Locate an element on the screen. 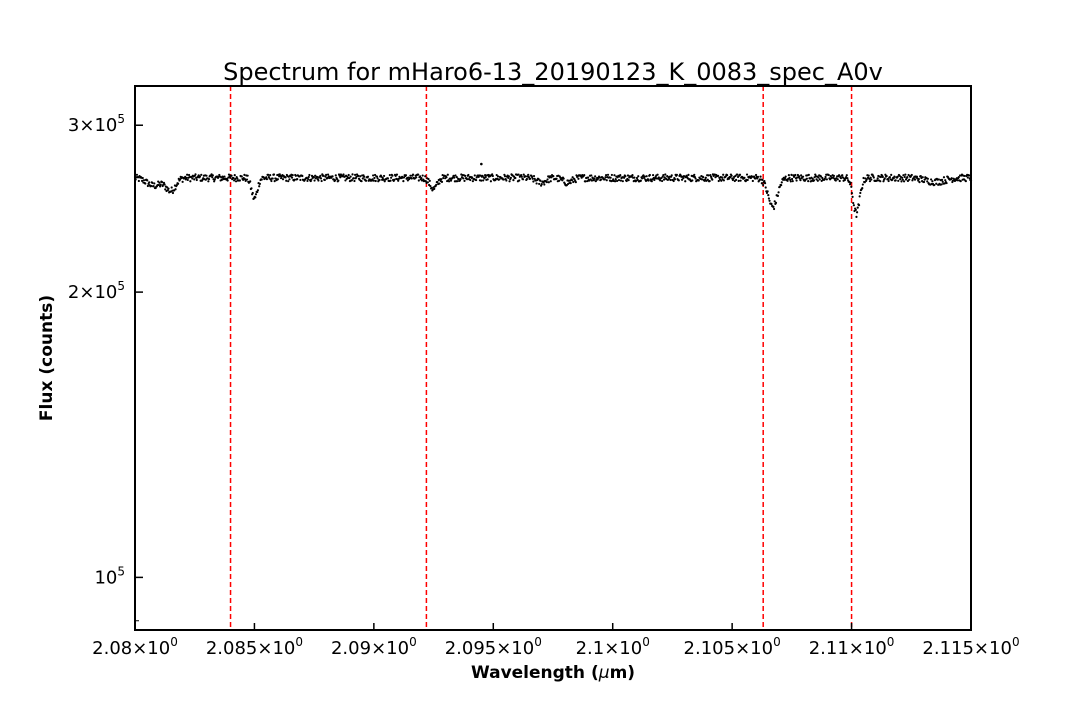  y-axis-ticks: 105 2×105 3×105 is located at coordinates (105, 367).